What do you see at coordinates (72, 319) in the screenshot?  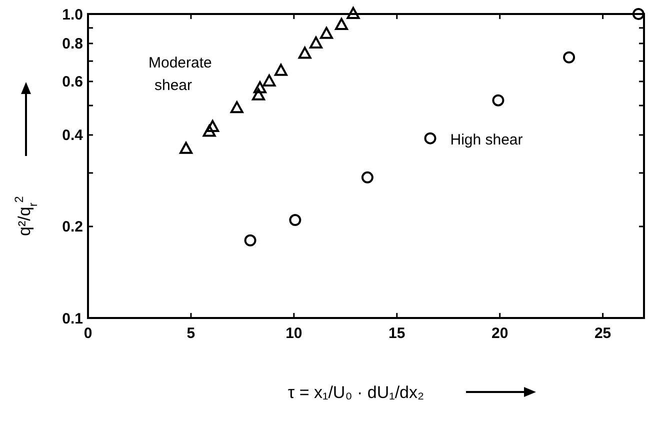 I see `y-tick-label: 0.1` at bounding box center [72, 319].